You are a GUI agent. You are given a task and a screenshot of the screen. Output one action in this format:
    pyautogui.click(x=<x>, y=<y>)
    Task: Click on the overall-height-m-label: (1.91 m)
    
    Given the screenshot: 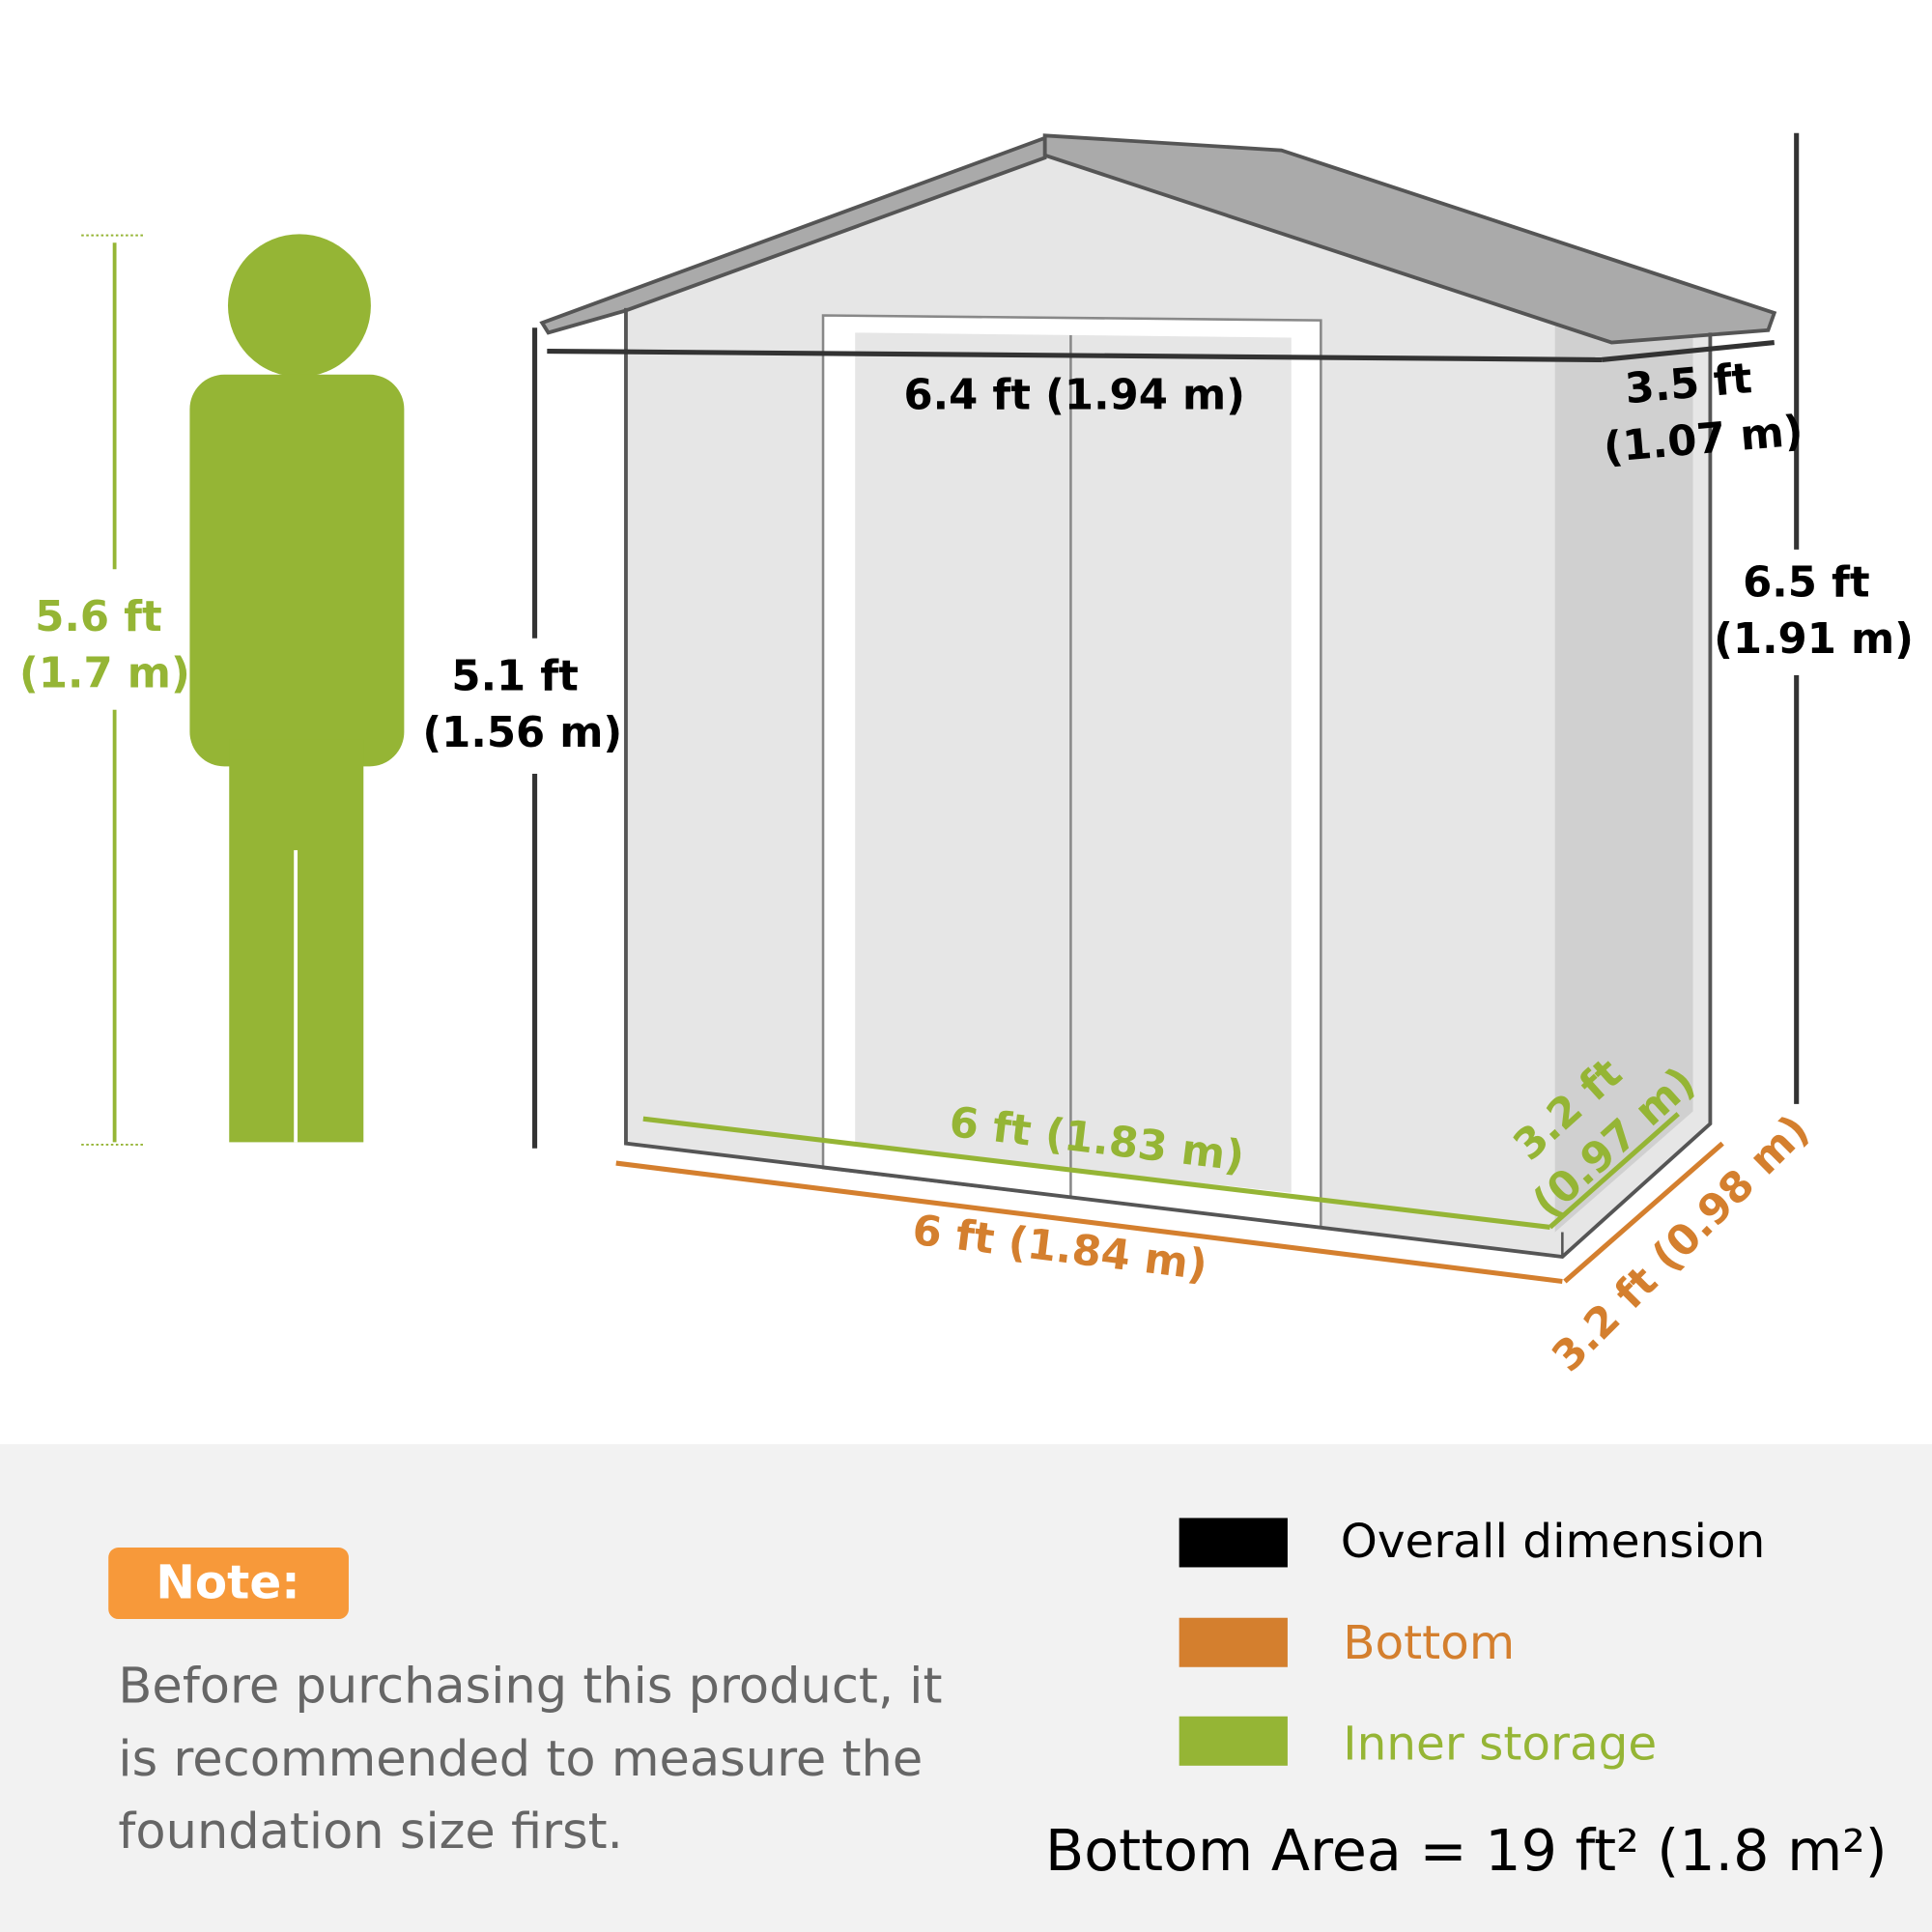 What is the action you would take?
    pyautogui.click(x=1814, y=639)
    